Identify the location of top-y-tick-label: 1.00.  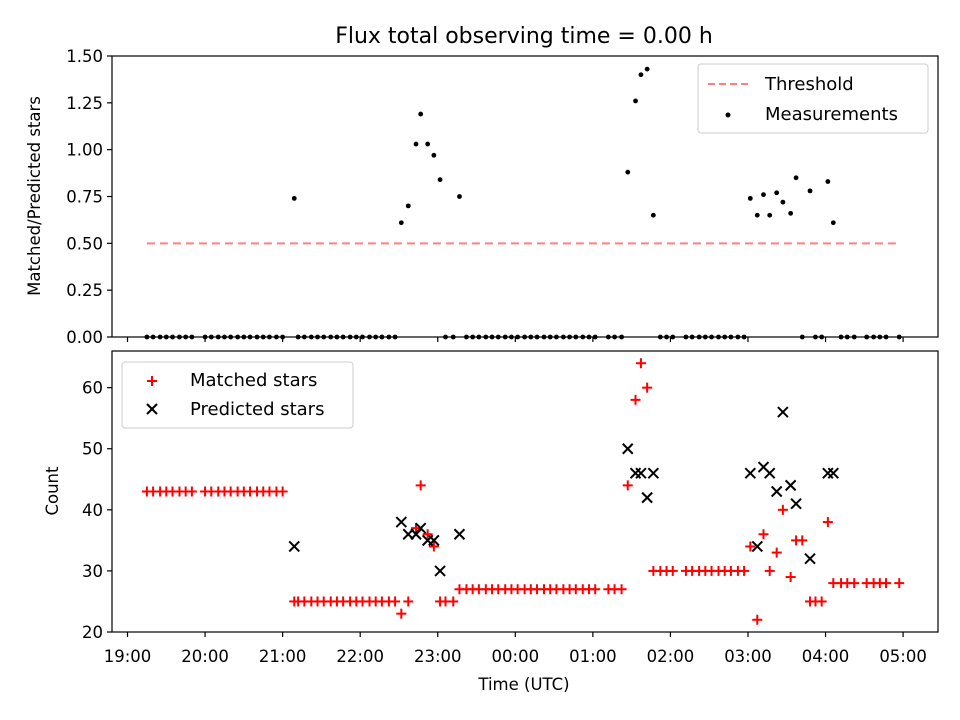
(84, 150).